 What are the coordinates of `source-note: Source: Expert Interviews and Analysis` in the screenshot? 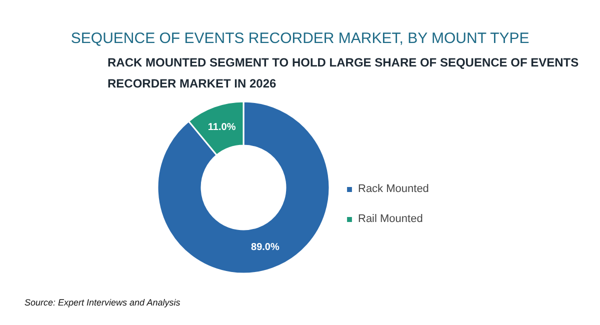 It's located at (102, 303).